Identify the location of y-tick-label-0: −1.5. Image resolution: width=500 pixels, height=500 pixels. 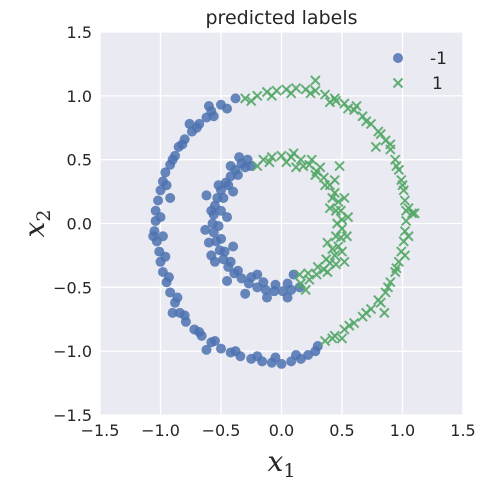
(72, 415).